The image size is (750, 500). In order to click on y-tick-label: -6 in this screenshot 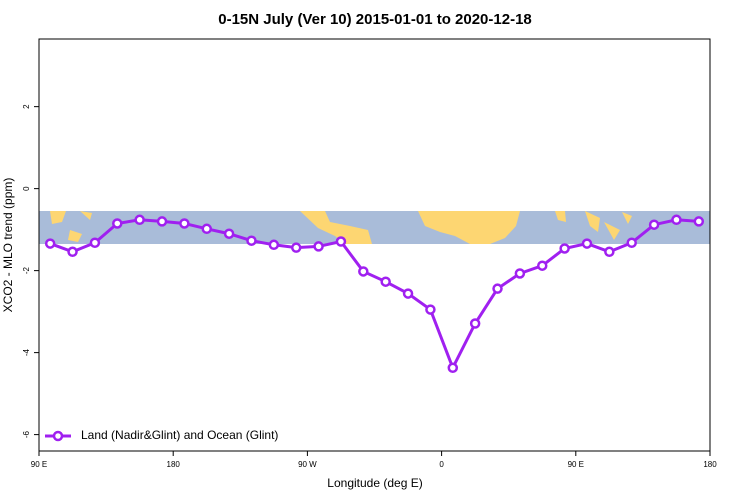, I will do `click(26, 435)`.